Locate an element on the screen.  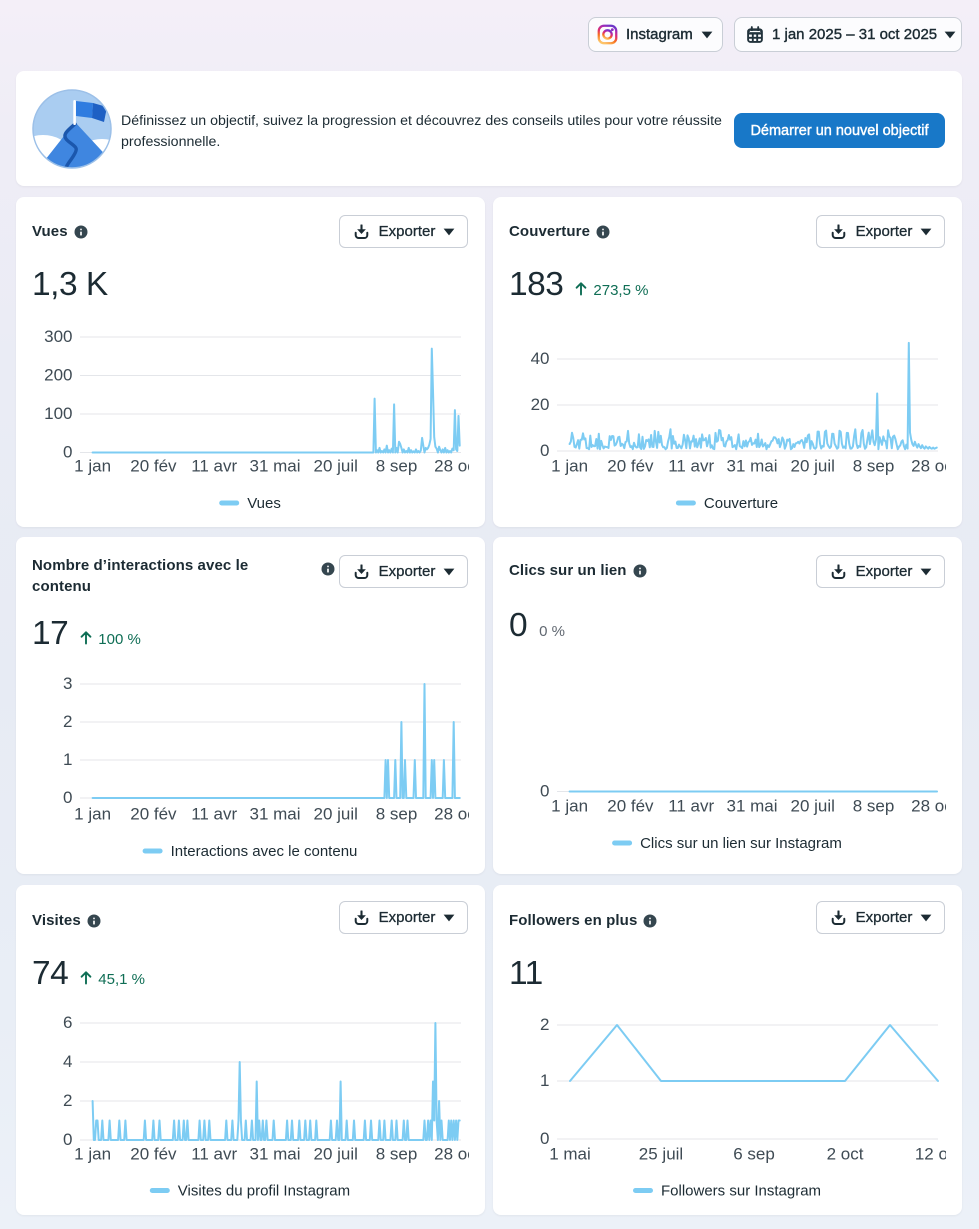
svg-text: Interactions avec le contenu is located at coordinates (264, 851).